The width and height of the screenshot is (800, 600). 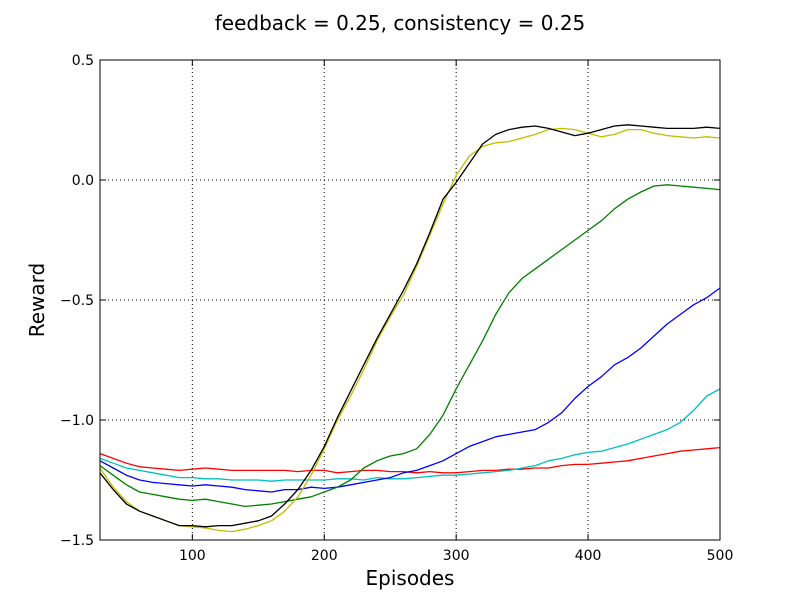 I want to click on x-tick-label: 300, so click(x=456, y=556).